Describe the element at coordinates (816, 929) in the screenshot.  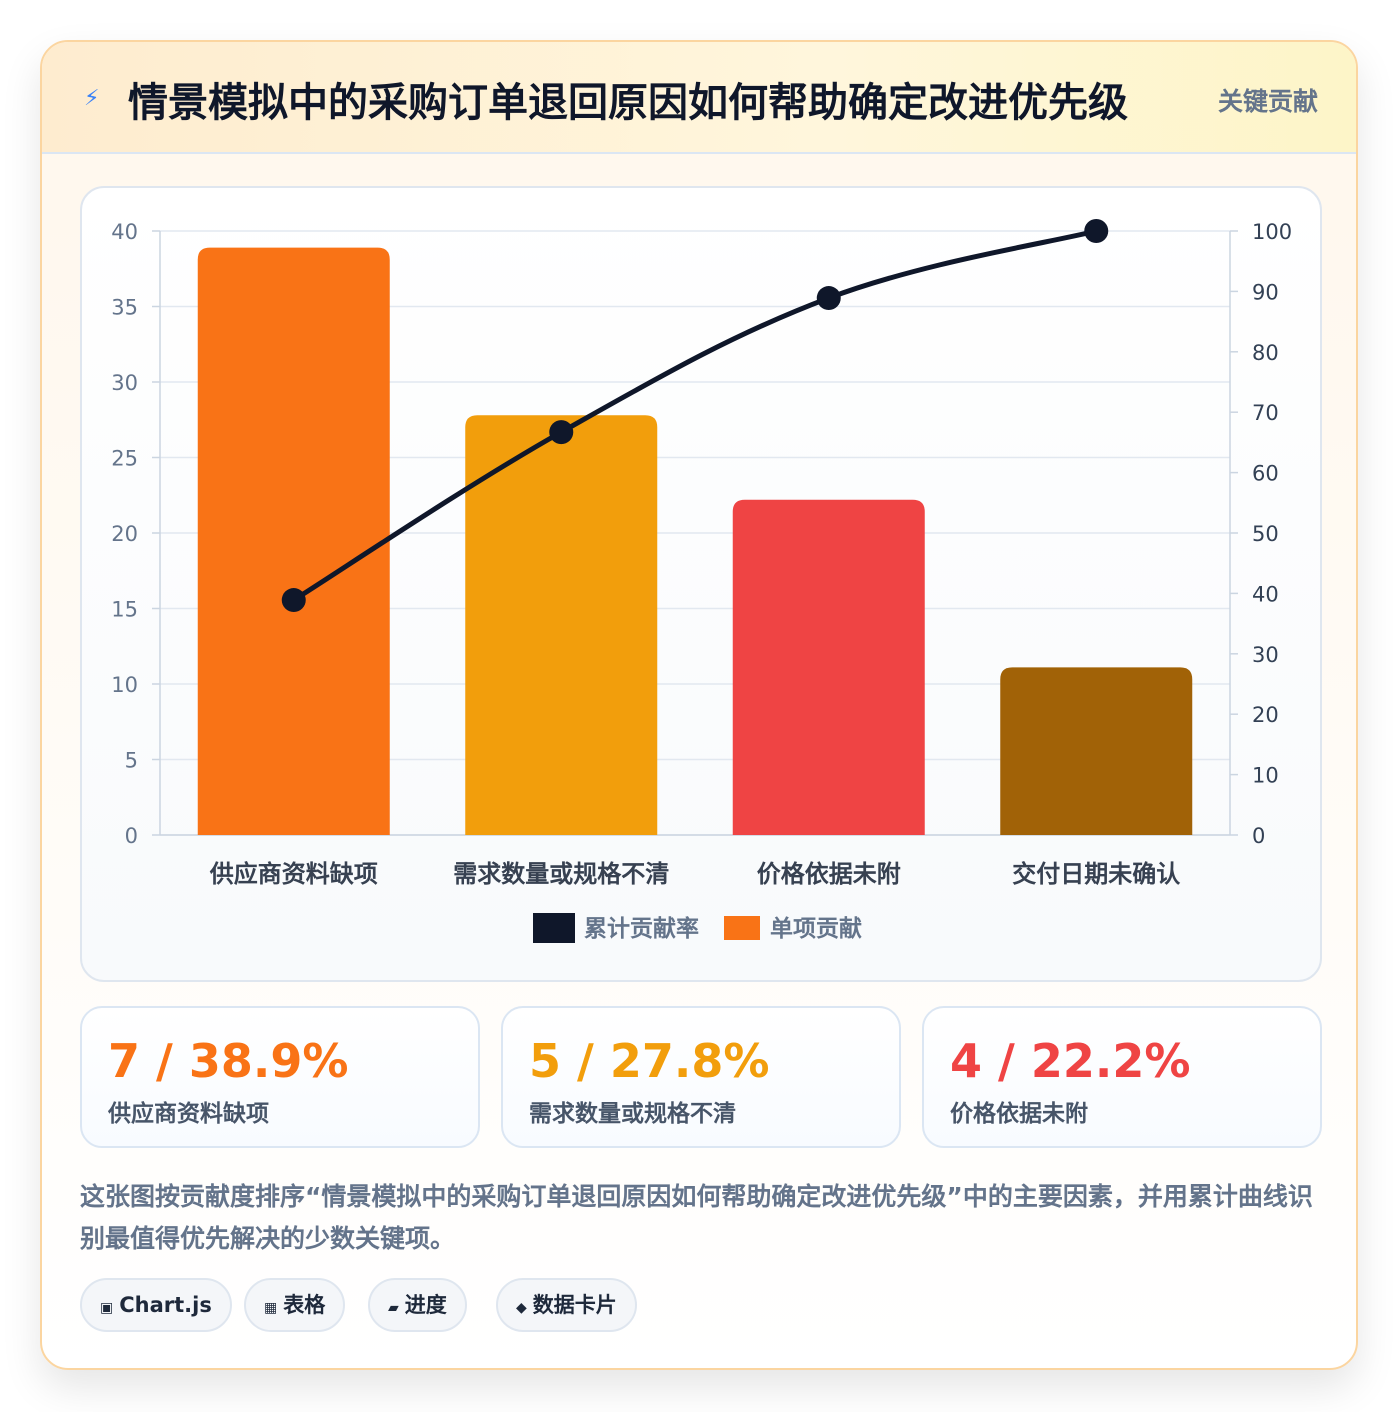
I see `legend-label: 单项贡献` at that location.